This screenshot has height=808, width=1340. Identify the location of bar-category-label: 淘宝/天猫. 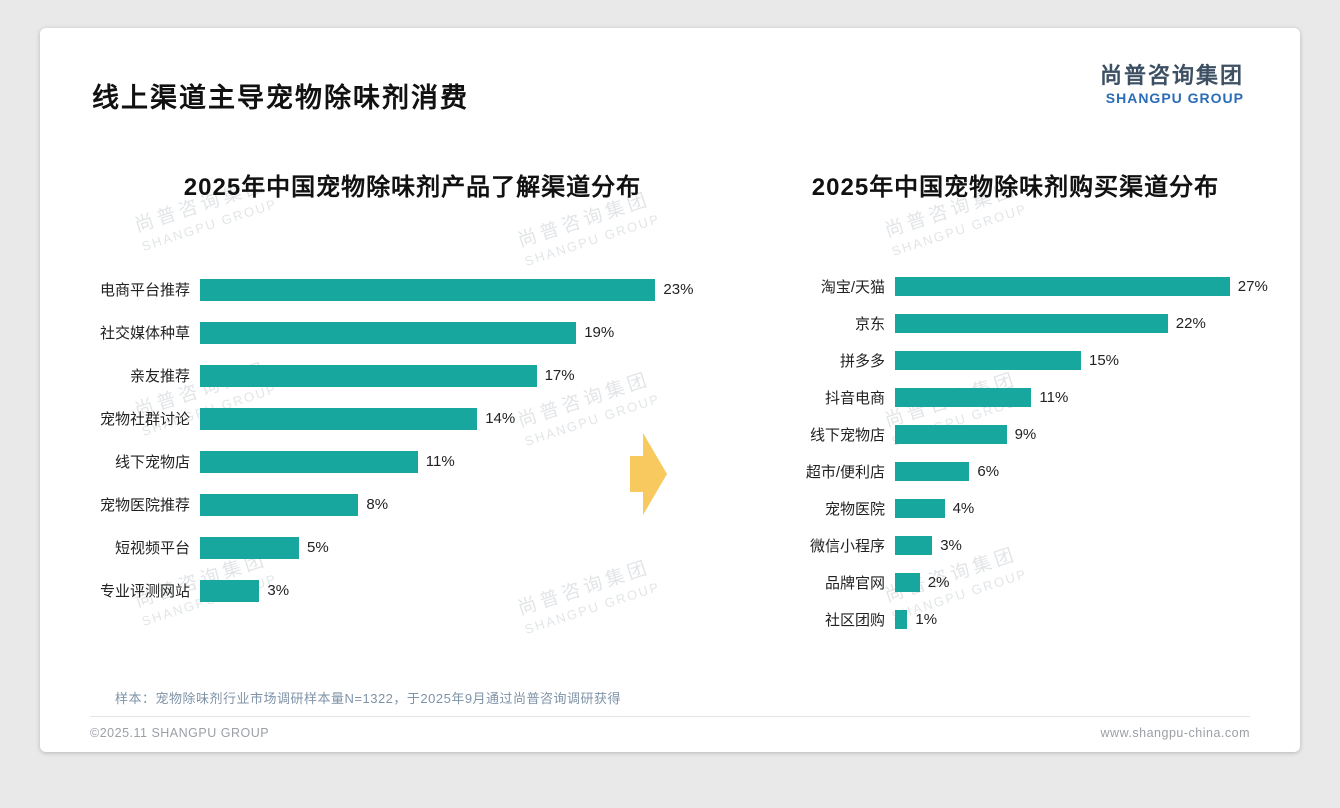
(852, 287).